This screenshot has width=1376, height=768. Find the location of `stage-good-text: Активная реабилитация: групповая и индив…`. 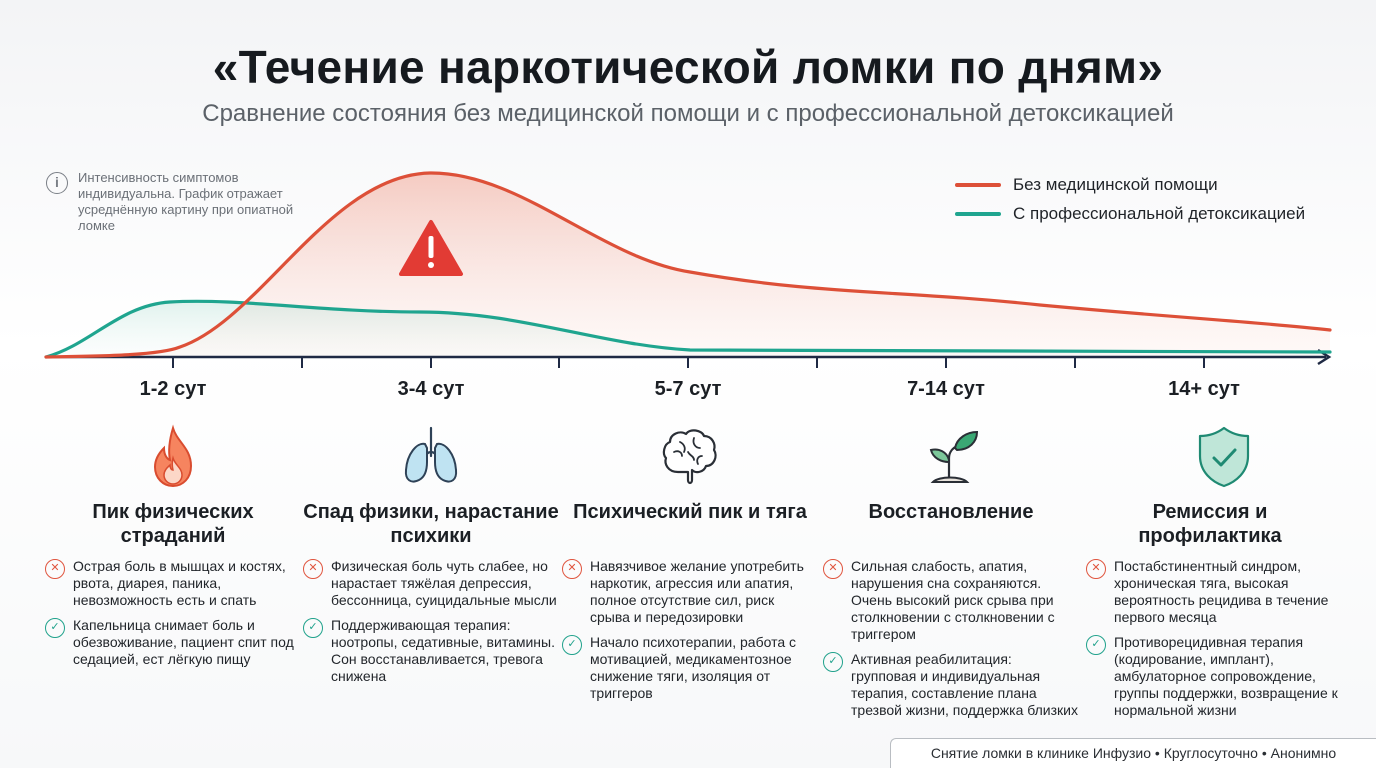

stage-good-text: Активная реабилитация: групповая и индив… is located at coordinates (964, 684).